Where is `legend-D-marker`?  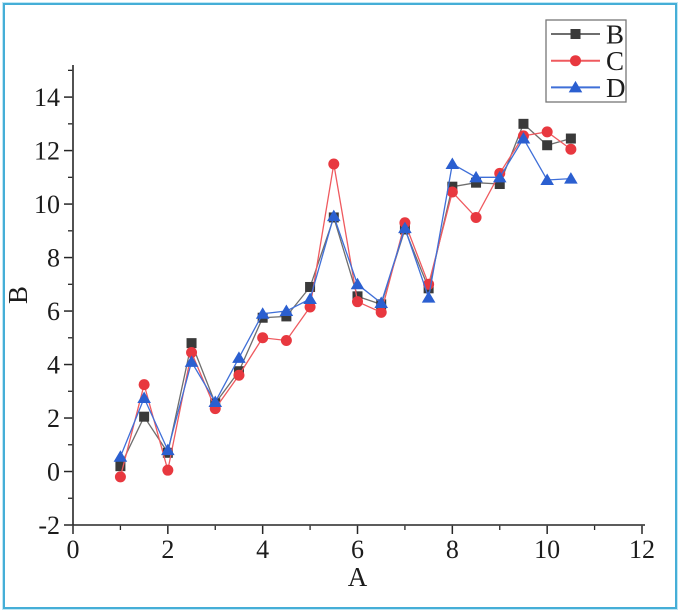
legend-D-marker is located at coordinates (575, 86).